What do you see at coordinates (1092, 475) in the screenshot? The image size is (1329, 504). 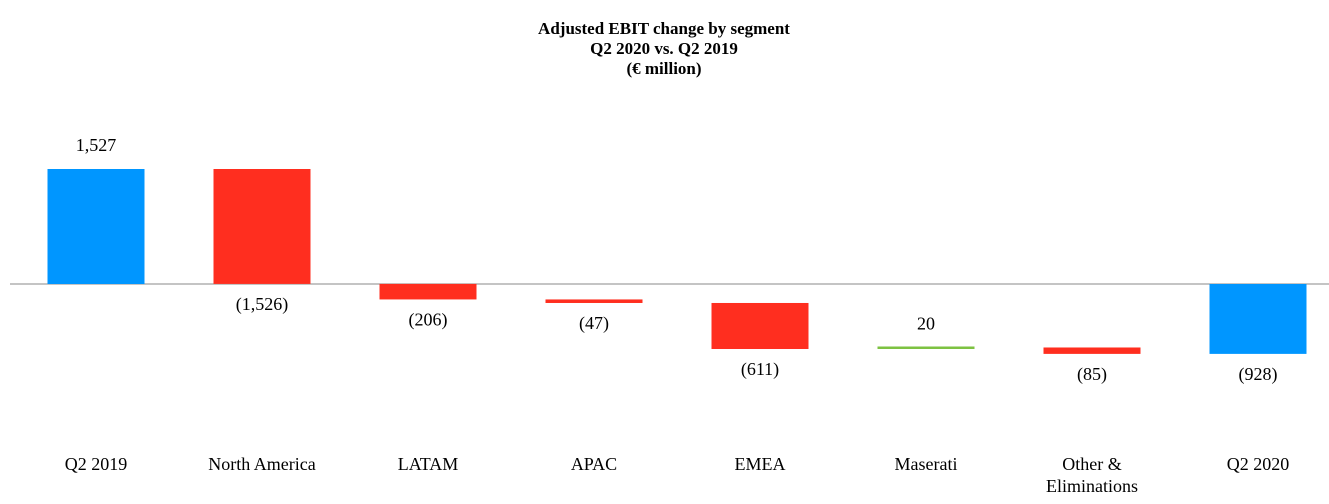 I see `x-tick-label: Other & Eliminations` at bounding box center [1092, 475].